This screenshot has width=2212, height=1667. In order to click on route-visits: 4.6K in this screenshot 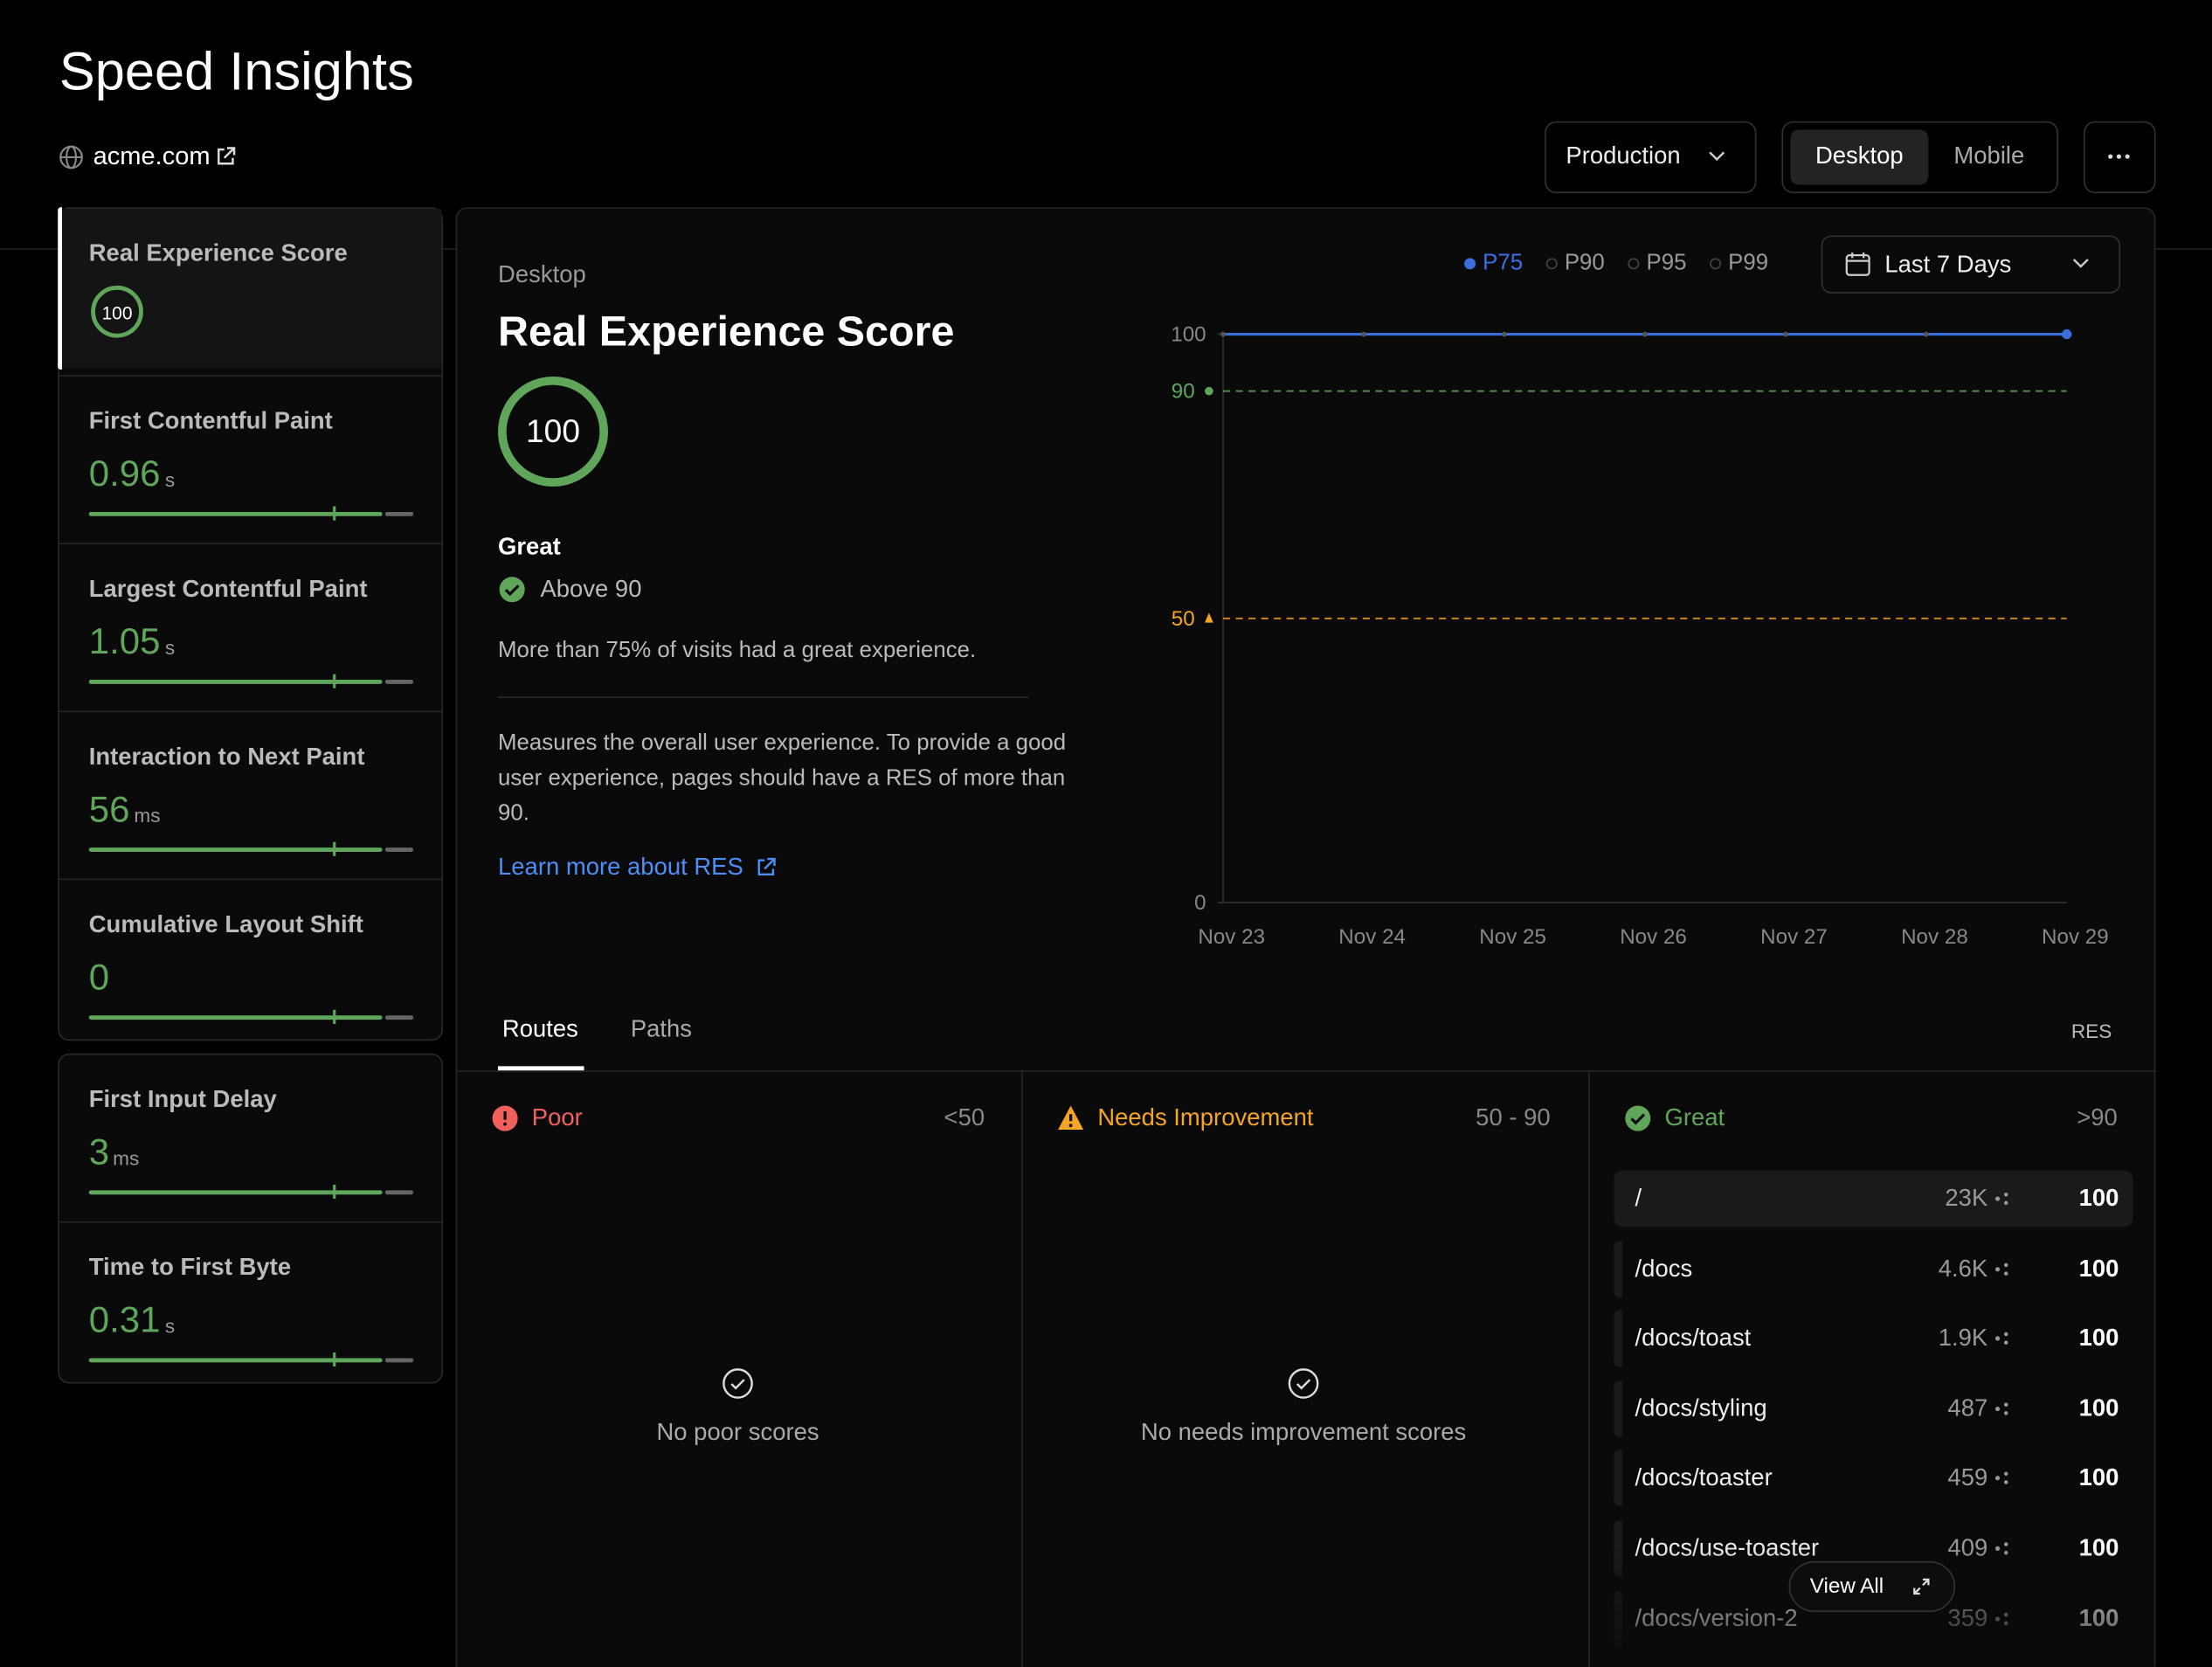, I will do `click(1963, 1269)`.